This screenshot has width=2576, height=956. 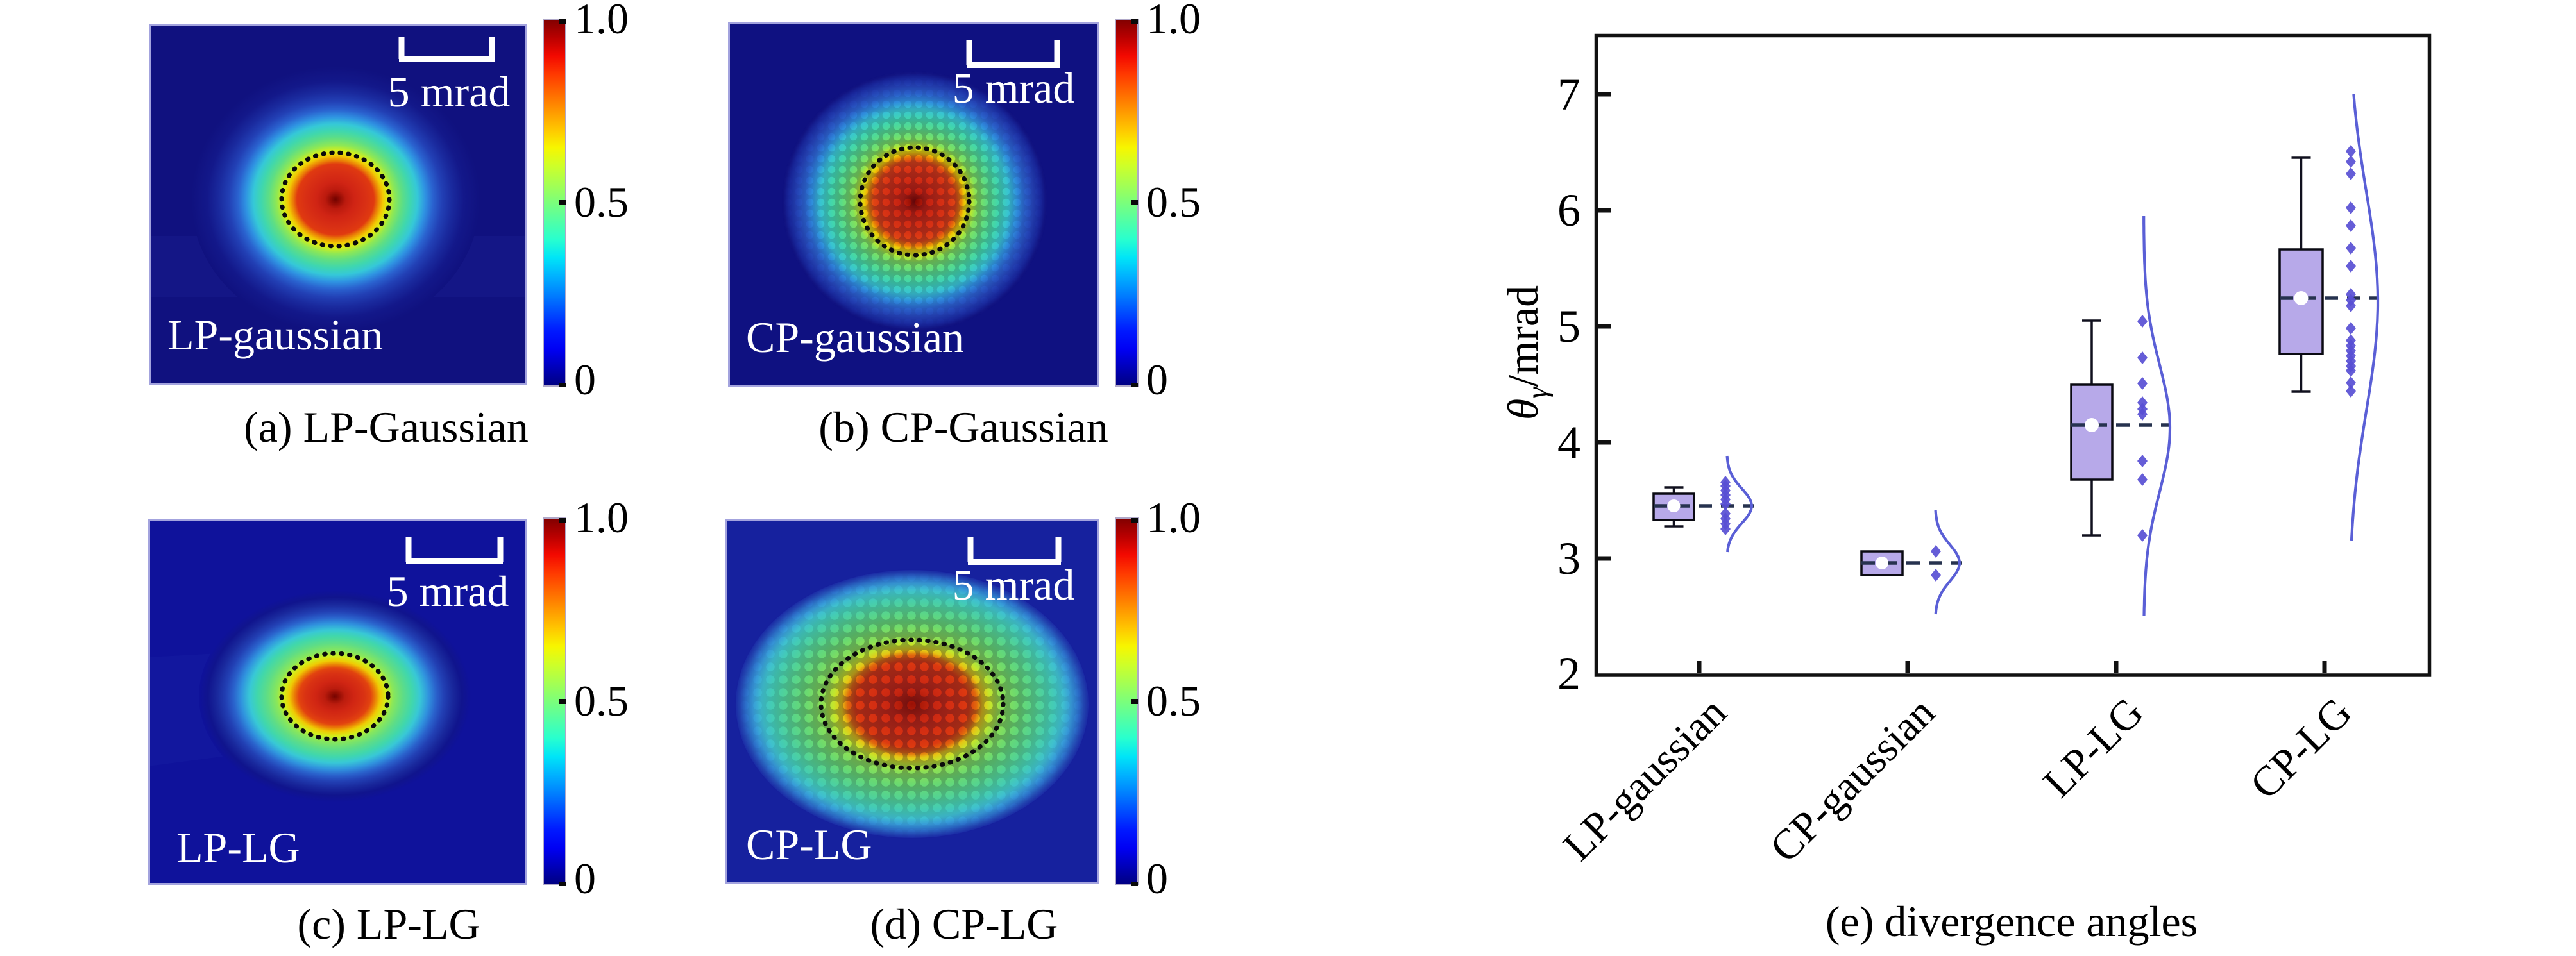 I want to click on svg-text: 4, so click(x=1568, y=442).